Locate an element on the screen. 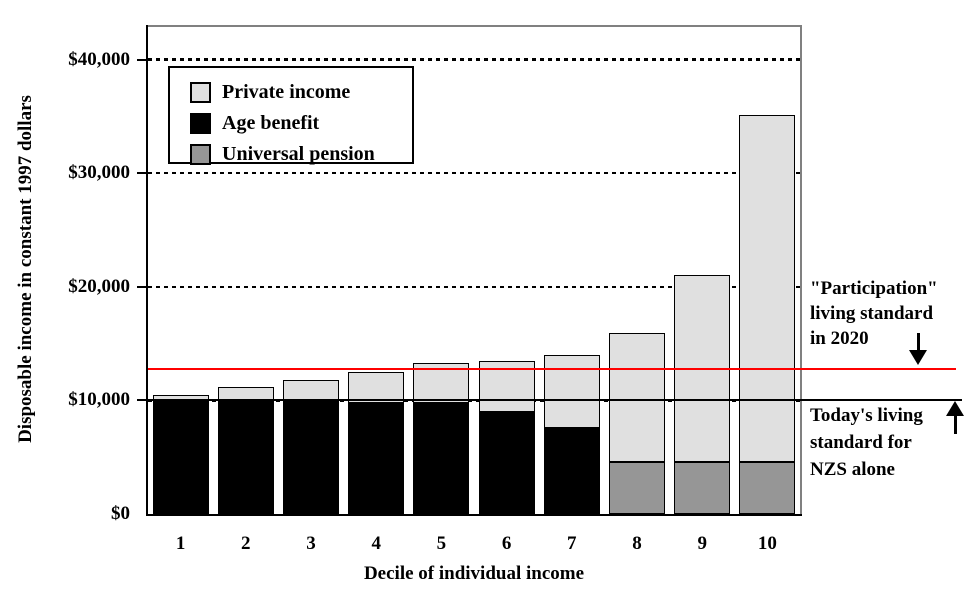 The height and width of the screenshot is (600, 977). x-tick-label: 4 is located at coordinates (376, 543).